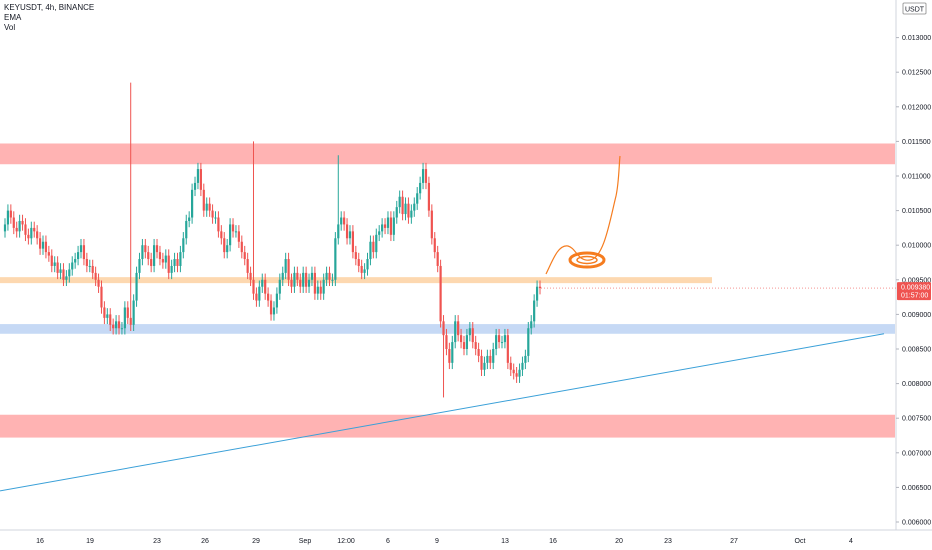  What do you see at coordinates (916, 488) in the screenshot?
I see `price-tick-label: 0.006500` at bounding box center [916, 488].